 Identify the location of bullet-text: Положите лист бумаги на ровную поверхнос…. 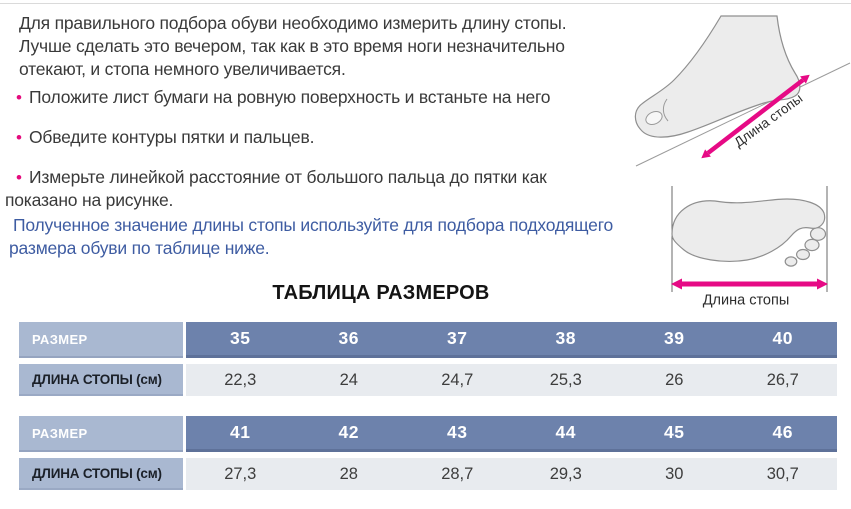
(290, 97).